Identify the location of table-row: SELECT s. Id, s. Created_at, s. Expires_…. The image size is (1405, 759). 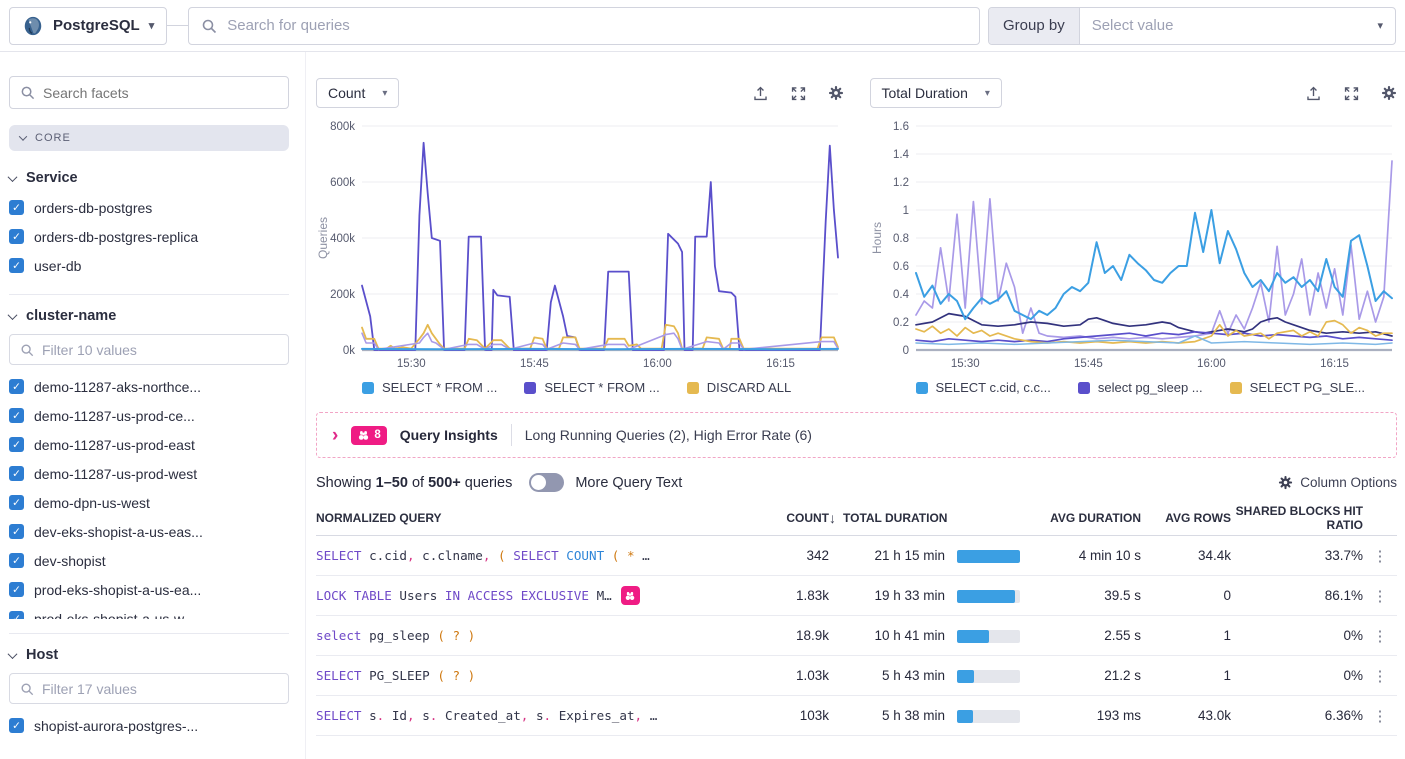
(856, 716).